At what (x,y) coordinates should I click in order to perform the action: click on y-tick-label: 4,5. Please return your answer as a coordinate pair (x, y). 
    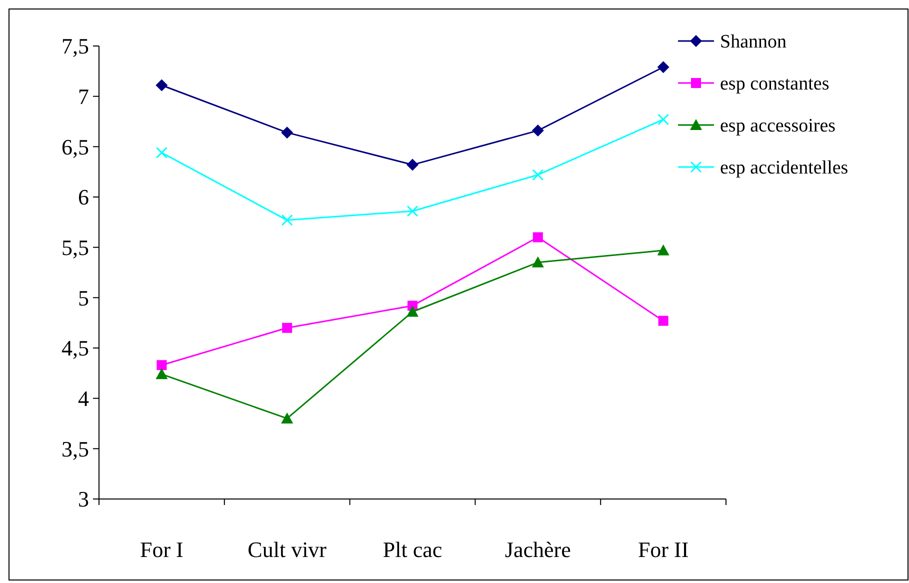
    Looking at the image, I should click on (75, 348).